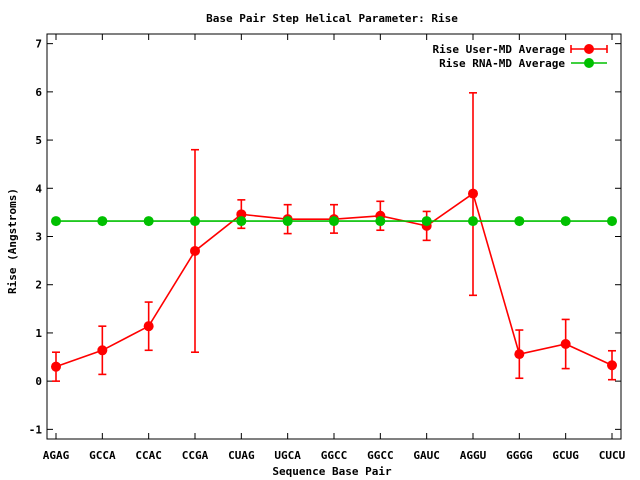 This screenshot has width=640, height=480. I want to click on x-tick-label: AGAG, so click(56, 455).